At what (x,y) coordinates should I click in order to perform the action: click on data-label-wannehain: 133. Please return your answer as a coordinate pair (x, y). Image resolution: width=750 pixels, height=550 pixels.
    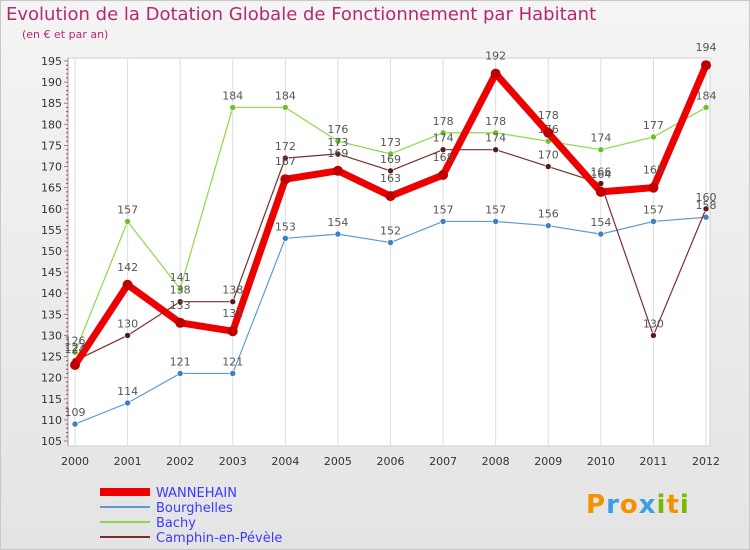
    Looking at the image, I should click on (180, 305).